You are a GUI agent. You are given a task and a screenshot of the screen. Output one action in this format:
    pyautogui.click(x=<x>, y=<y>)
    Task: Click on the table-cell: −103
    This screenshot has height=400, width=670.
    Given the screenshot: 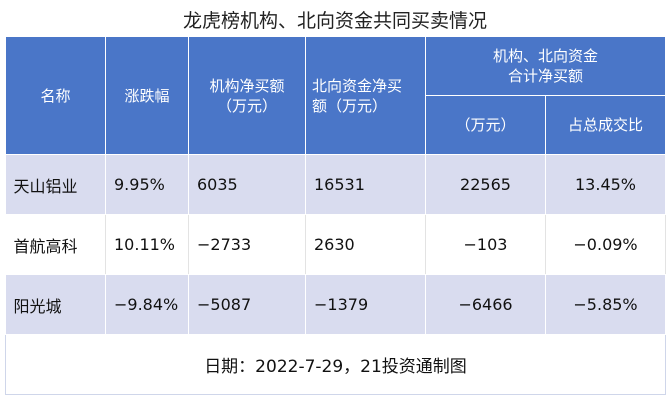 What is the action you would take?
    pyautogui.click(x=485, y=244)
    